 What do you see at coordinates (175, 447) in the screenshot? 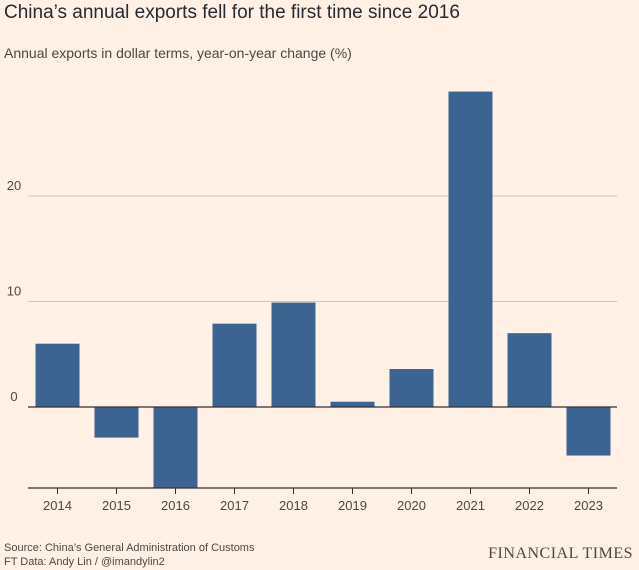
I see `bar-2016` at bounding box center [175, 447].